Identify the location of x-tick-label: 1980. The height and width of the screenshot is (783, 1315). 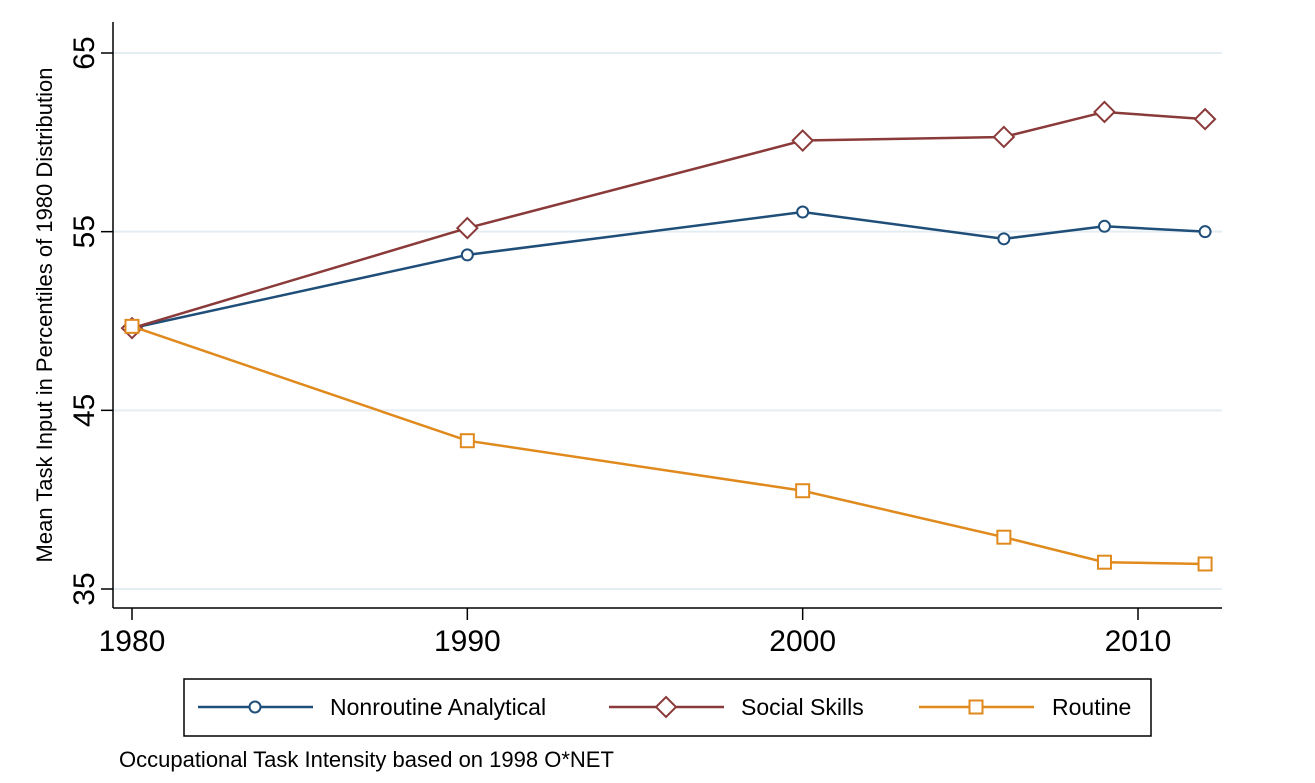
(132, 641).